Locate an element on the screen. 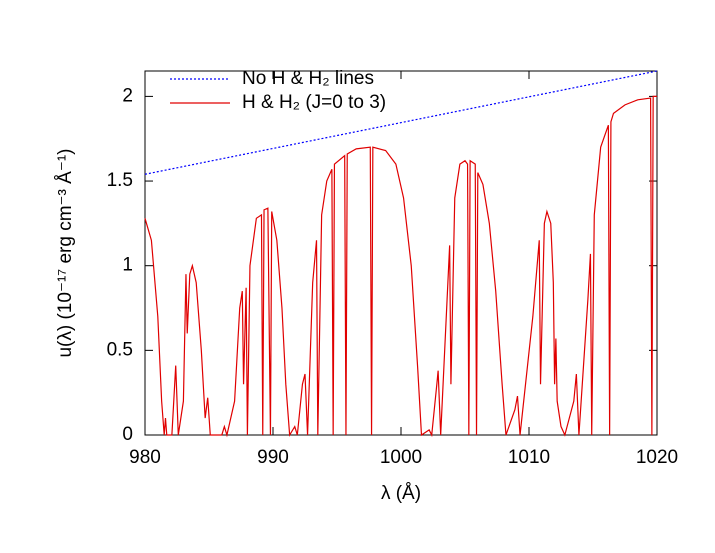  x-tick-label: 1020 is located at coordinates (657, 457).